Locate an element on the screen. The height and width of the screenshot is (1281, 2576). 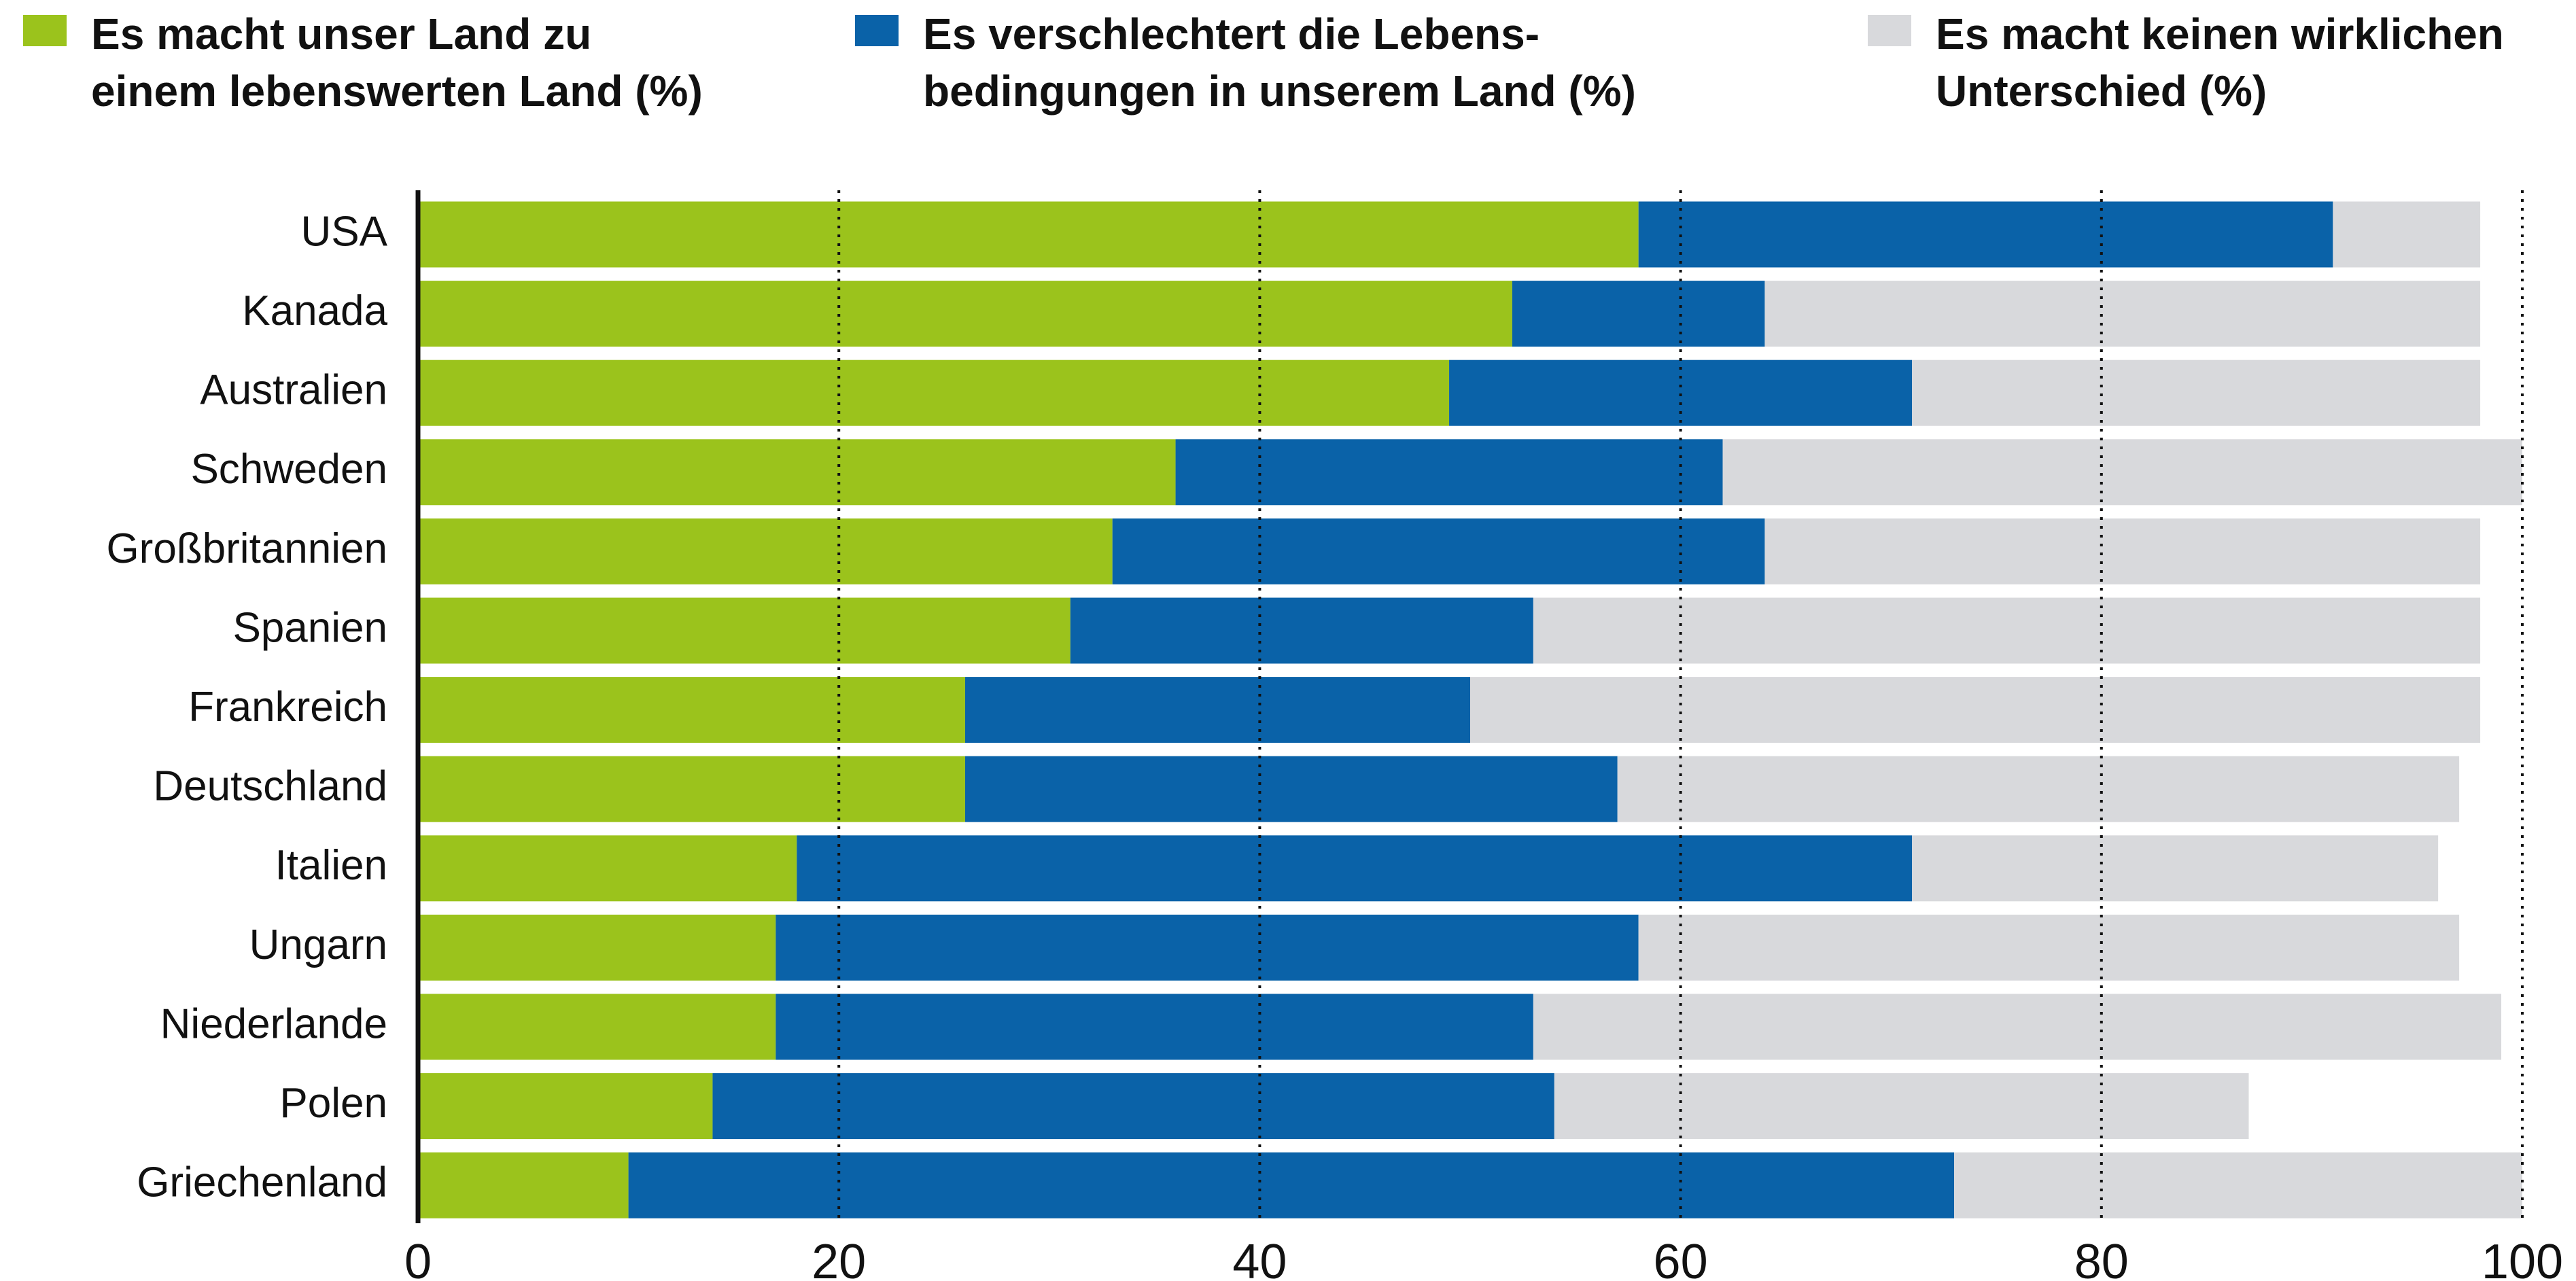
y-tick-label: Griechenland is located at coordinates (262, 1182).